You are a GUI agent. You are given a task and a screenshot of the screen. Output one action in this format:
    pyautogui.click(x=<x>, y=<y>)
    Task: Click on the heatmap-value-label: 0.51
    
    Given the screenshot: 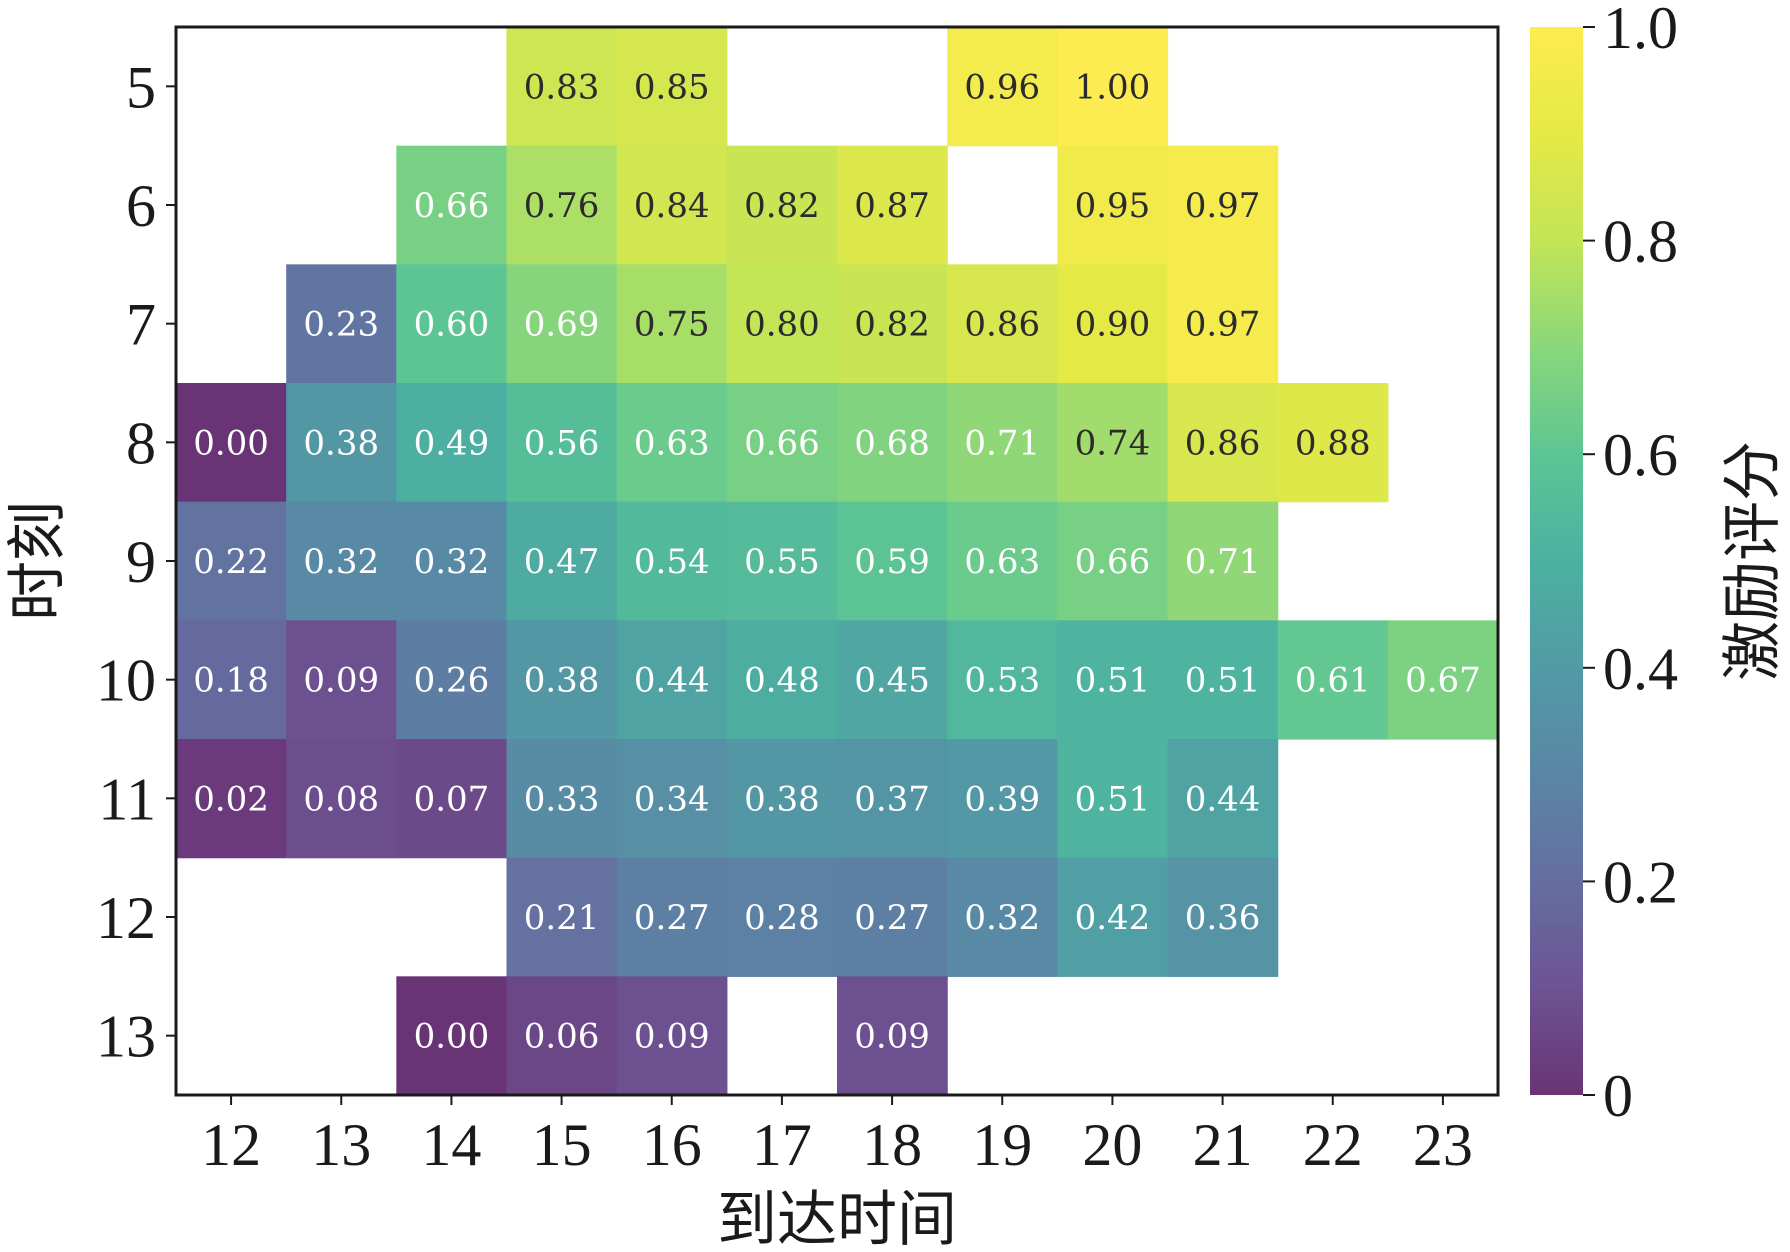 What is the action you would take?
    pyautogui.click(x=1113, y=799)
    